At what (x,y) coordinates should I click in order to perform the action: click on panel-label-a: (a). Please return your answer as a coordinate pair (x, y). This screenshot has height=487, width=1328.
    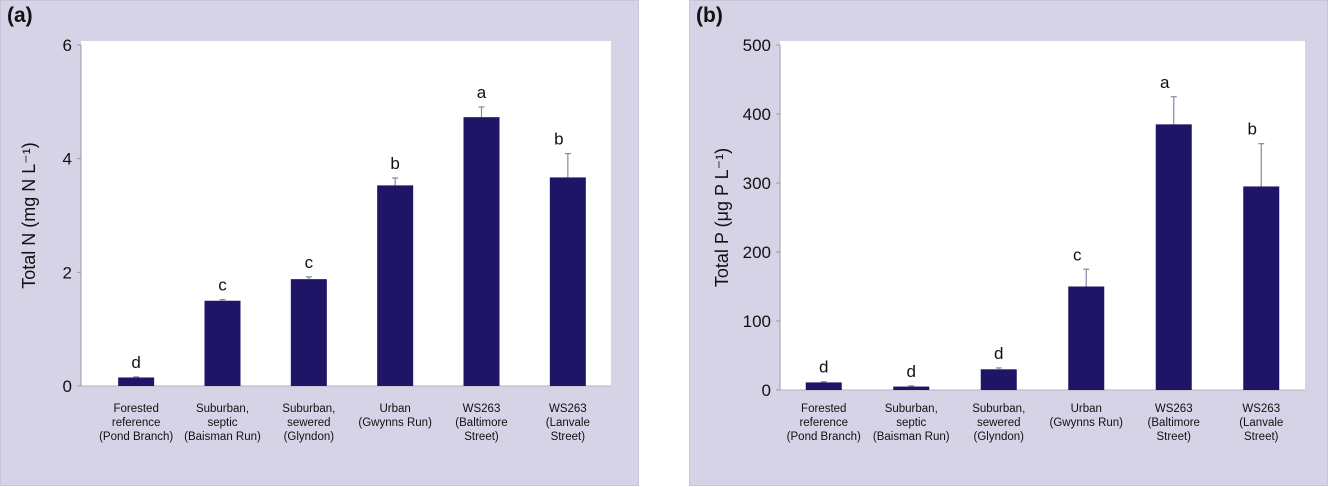
    Looking at the image, I should click on (20, 15).